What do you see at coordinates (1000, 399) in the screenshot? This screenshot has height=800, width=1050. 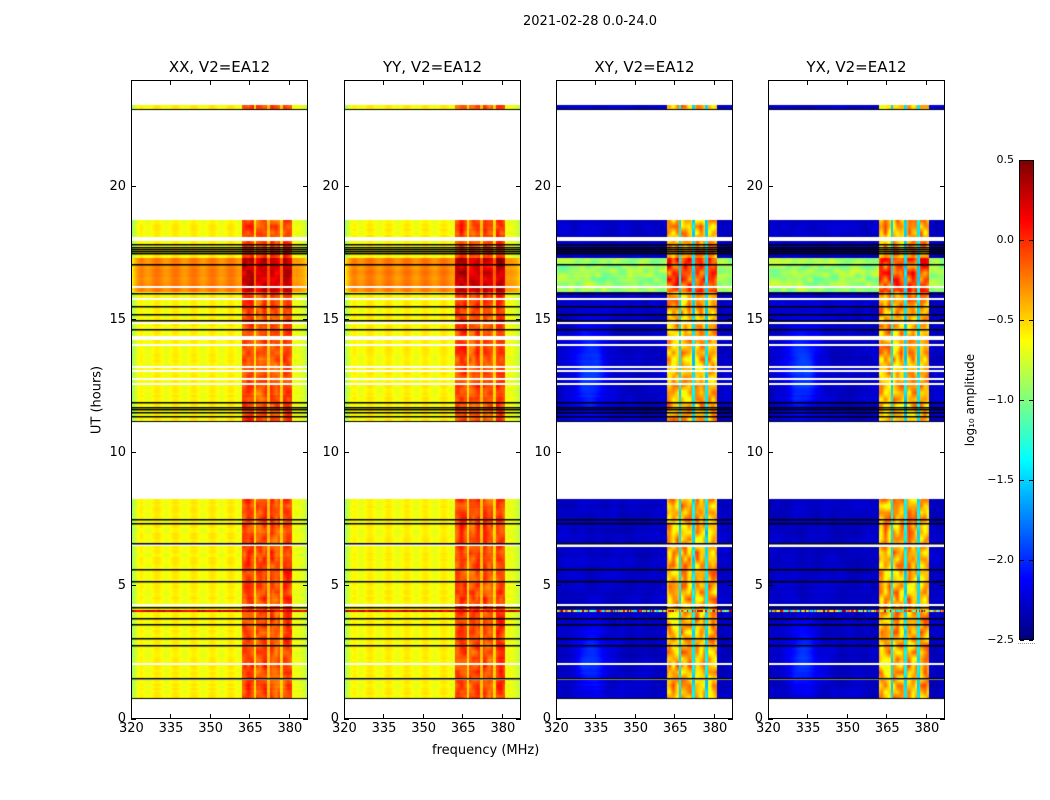 I see `colorbar-tick-label: −1.0` at bounding box center [1000, 399].